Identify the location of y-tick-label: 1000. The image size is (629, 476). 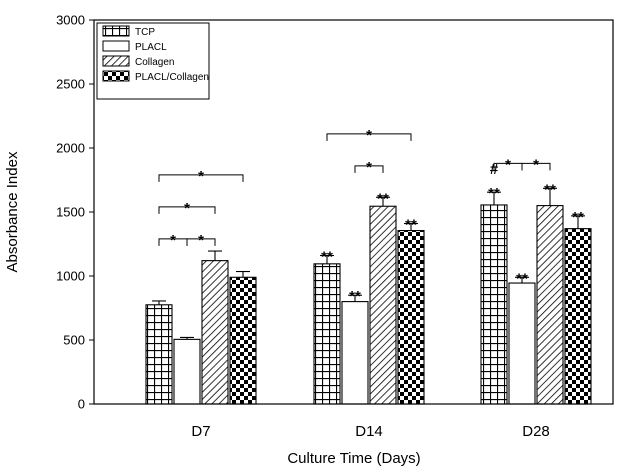
(70, 276).